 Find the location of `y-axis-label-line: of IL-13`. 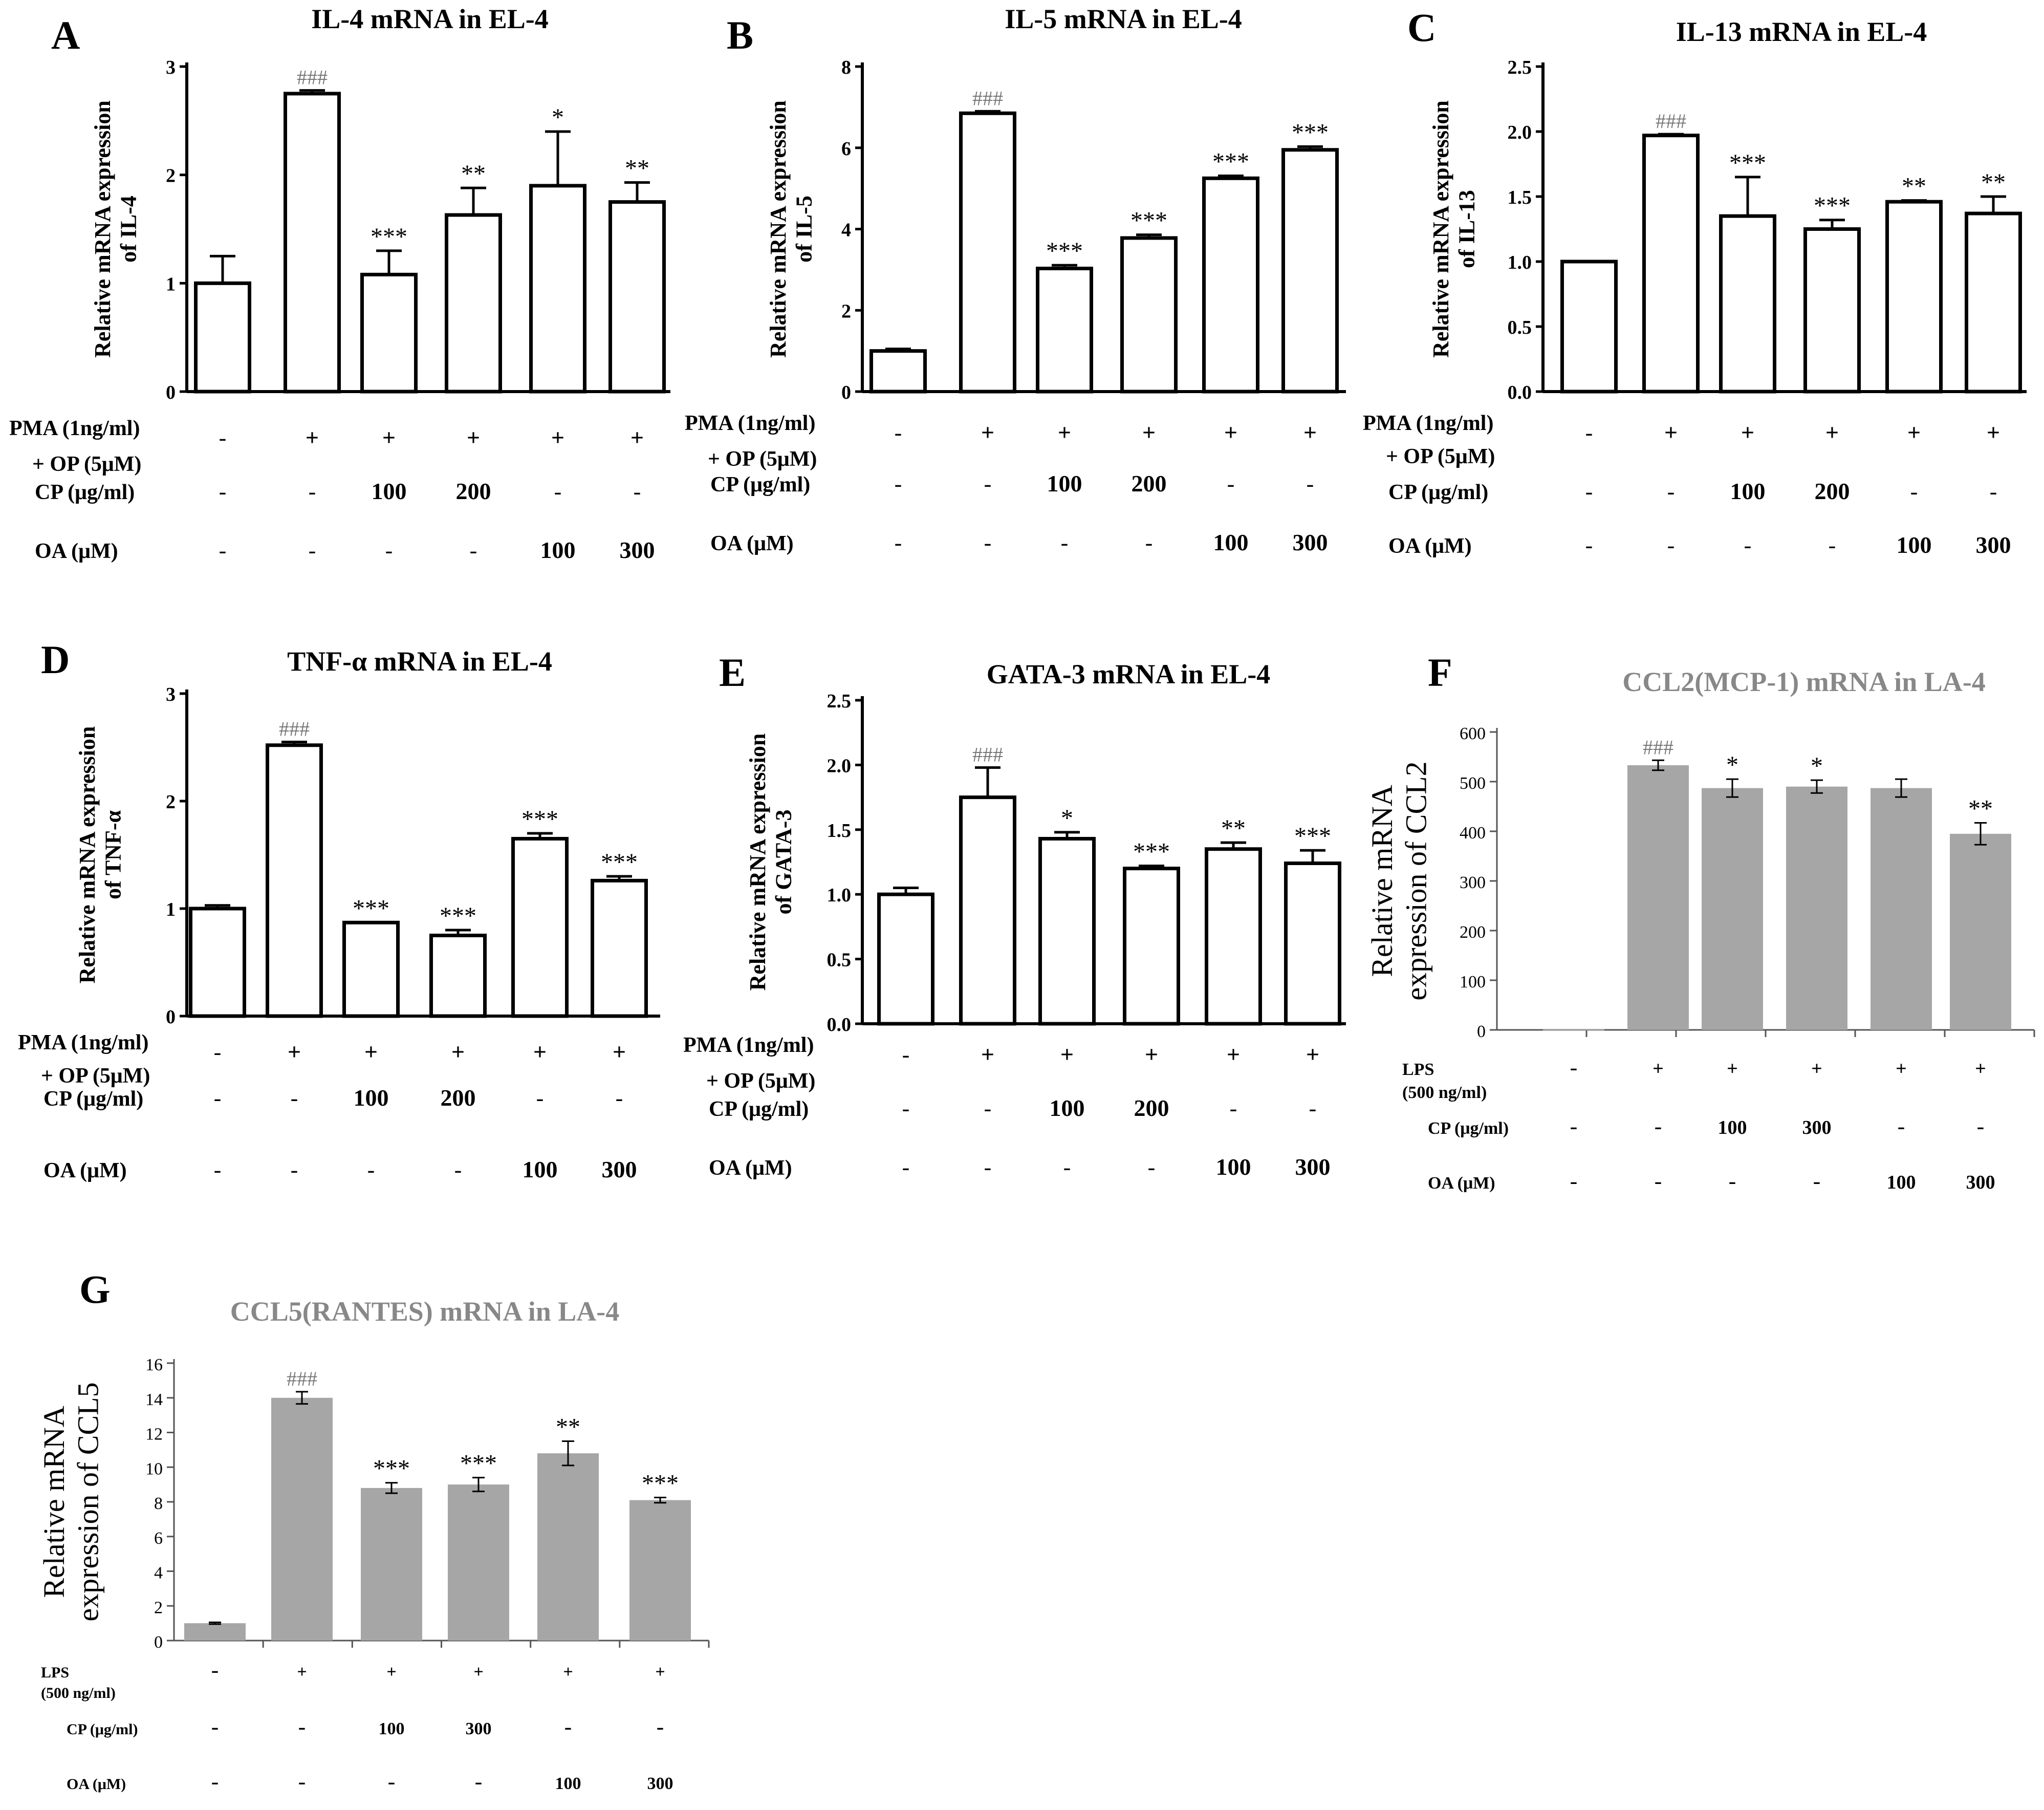

y-axis-label-line: of IL-13 is located at coordinates (1467, 229).